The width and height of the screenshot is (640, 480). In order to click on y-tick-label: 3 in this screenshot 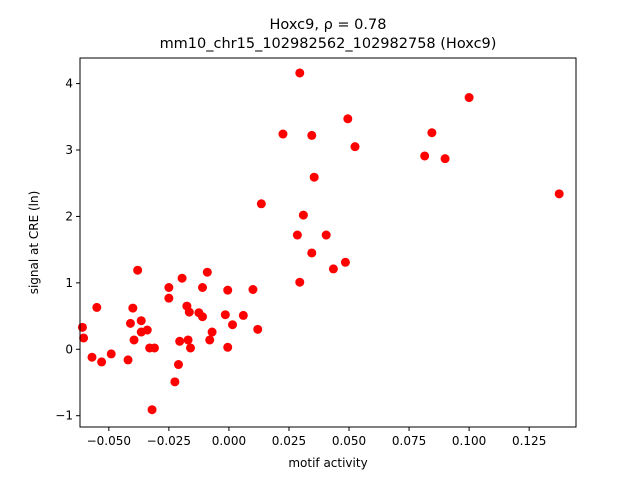, I will do `click(69, 150)`.